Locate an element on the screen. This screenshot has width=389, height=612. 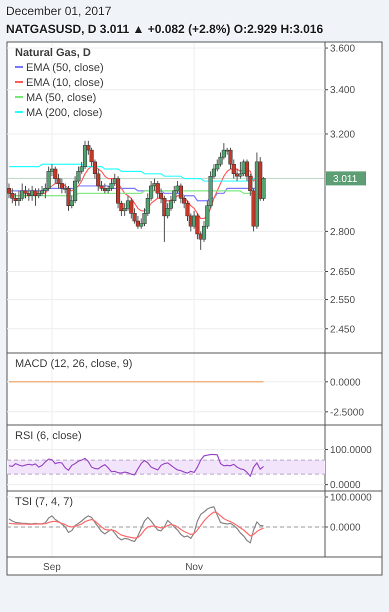
y-tick-label: 3.400 is located at coordinates (343, 90).